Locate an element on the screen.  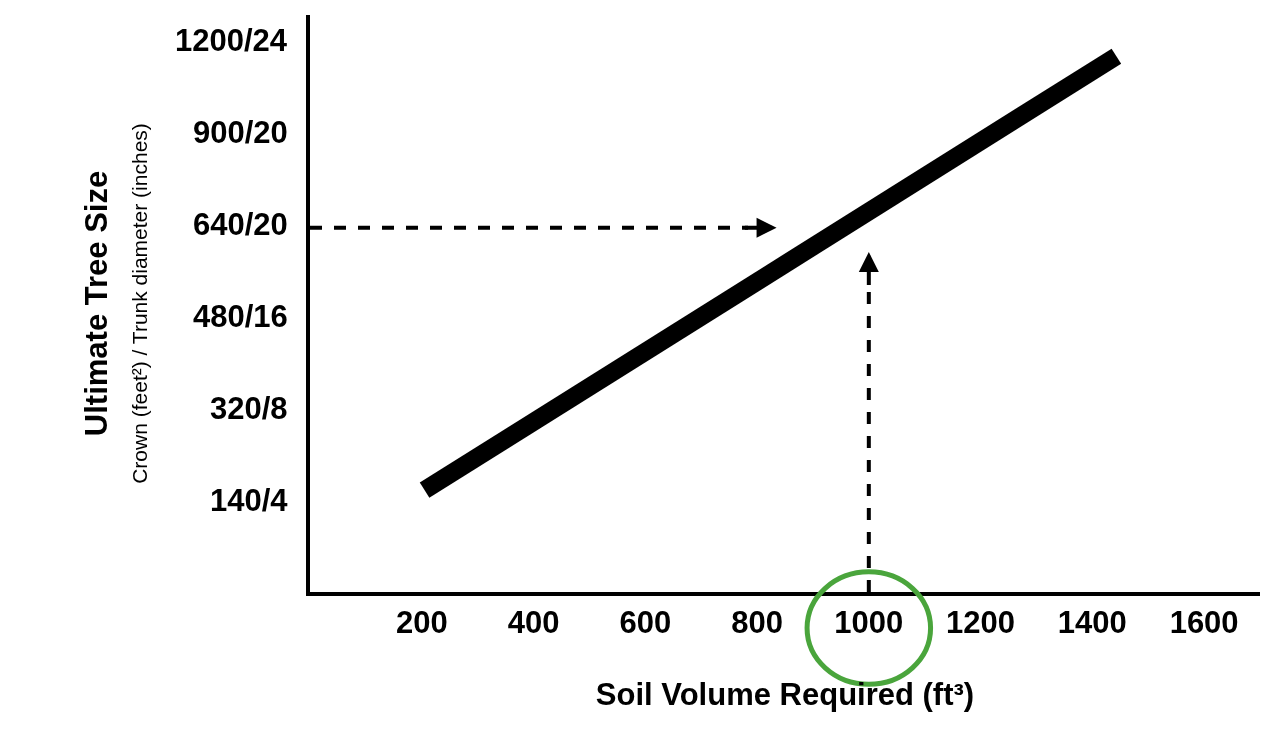
text: 900/20 is located at coordinates (240, 132).